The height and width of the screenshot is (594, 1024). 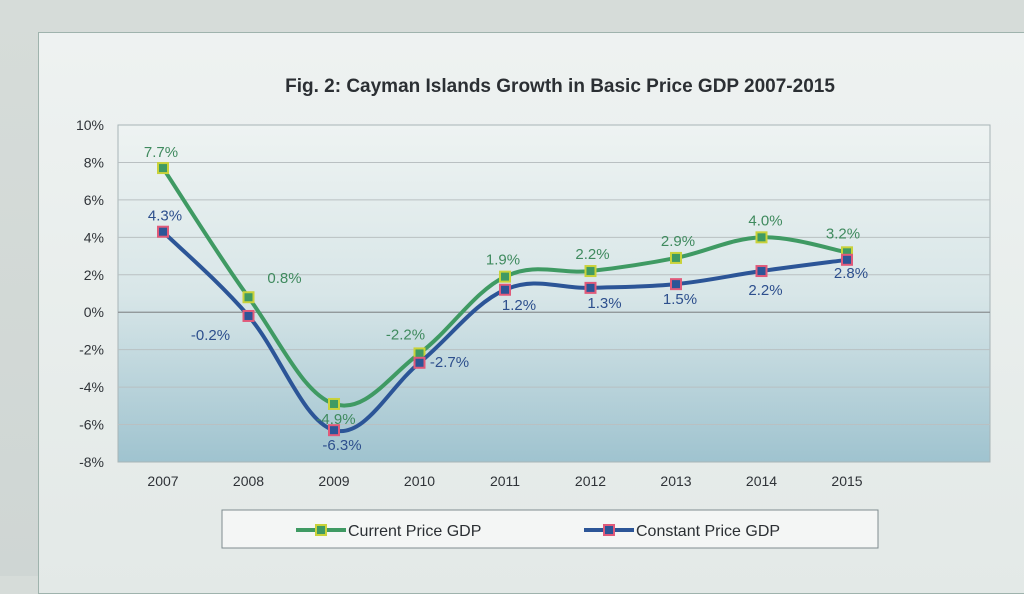 I want to click on y-tick-label: 2%, so click(x=94, y=275).